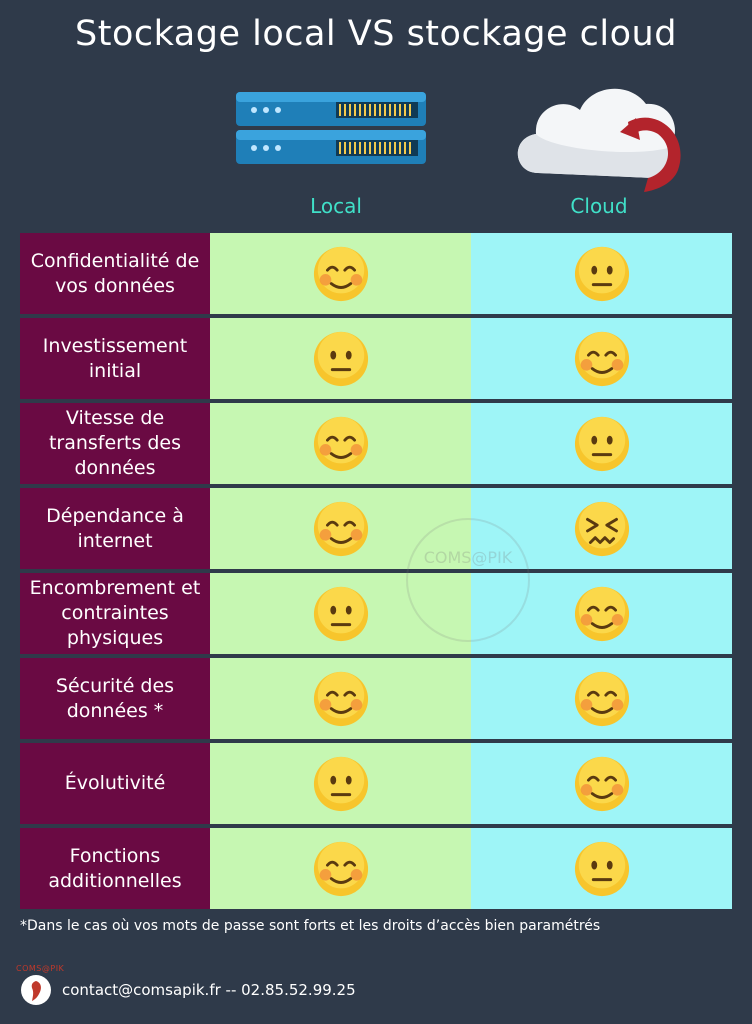 The image size is (752, 1024). I want to click on row-label: Sécurité des données *, so click(115, 698).